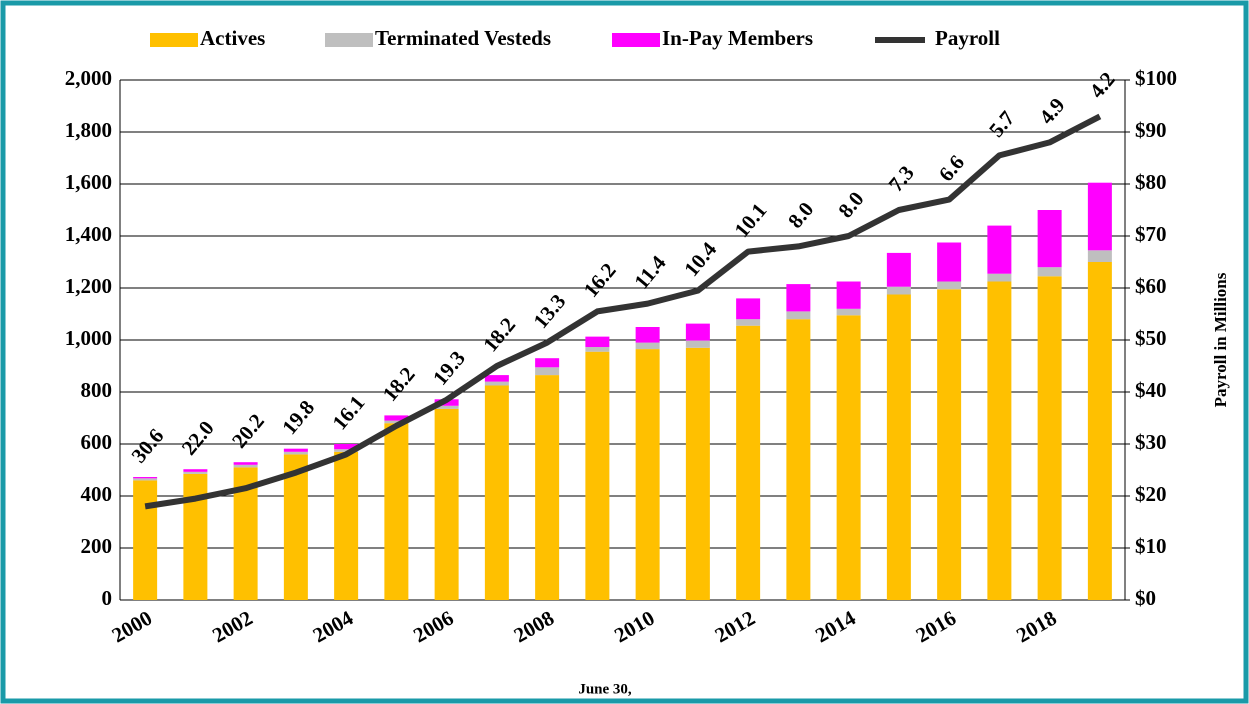  I want to click on legend-label: Payroll, so click(967, 38).